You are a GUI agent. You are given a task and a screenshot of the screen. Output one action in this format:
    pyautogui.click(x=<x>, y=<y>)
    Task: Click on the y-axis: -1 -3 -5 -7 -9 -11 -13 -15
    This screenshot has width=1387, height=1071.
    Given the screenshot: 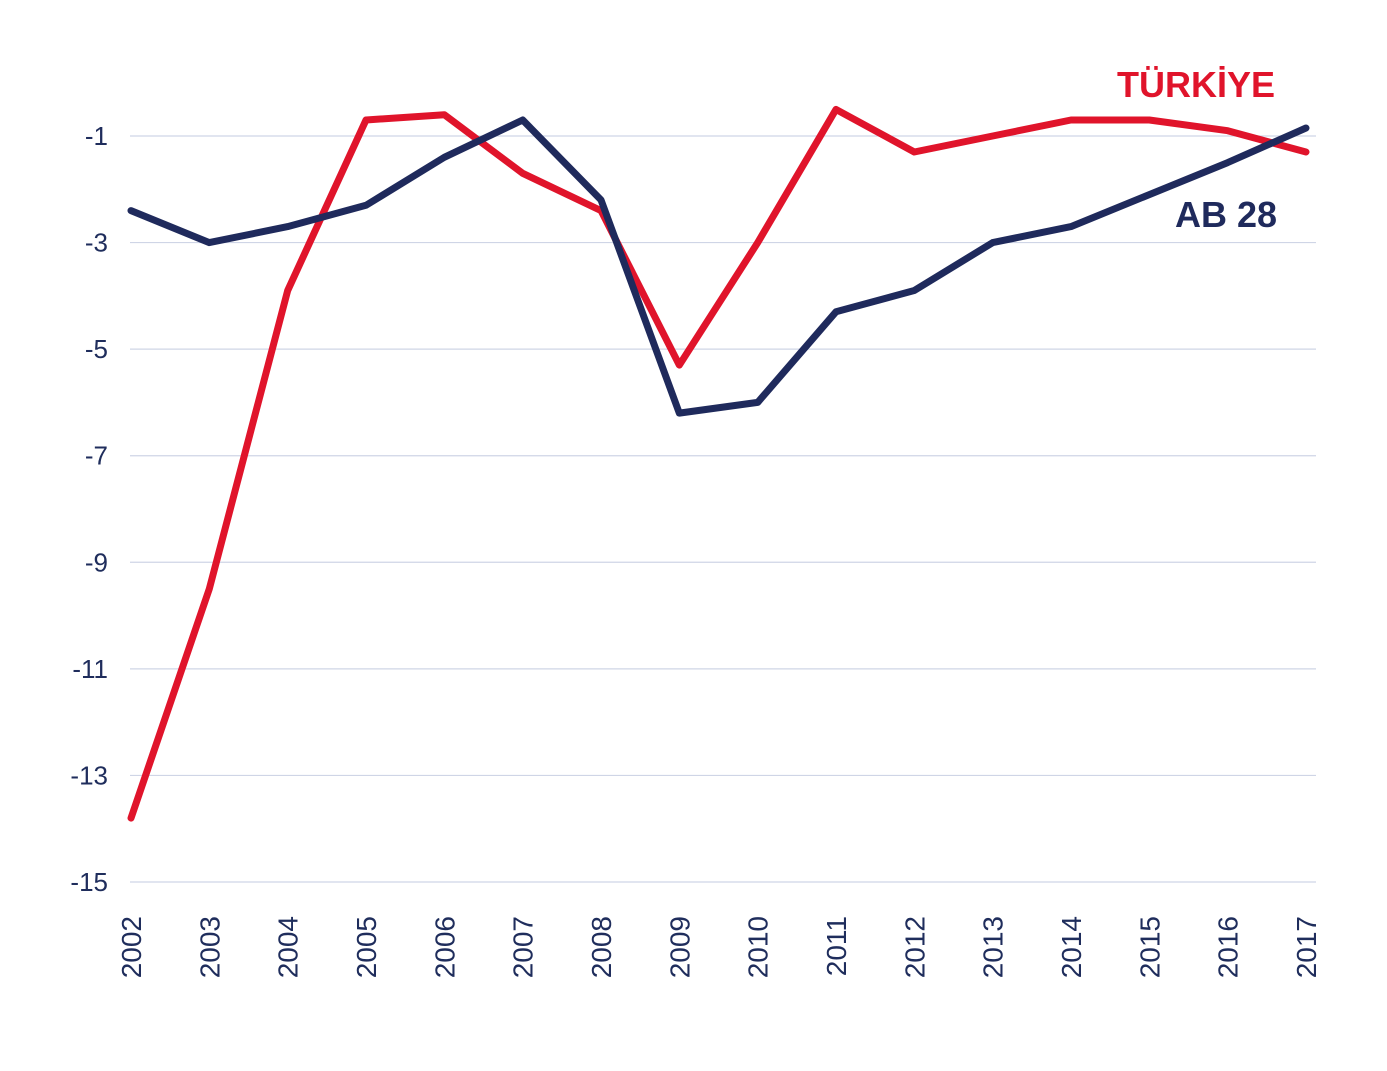 What is the action you would take?
    pyautogui.click(x=89, y=509)
    